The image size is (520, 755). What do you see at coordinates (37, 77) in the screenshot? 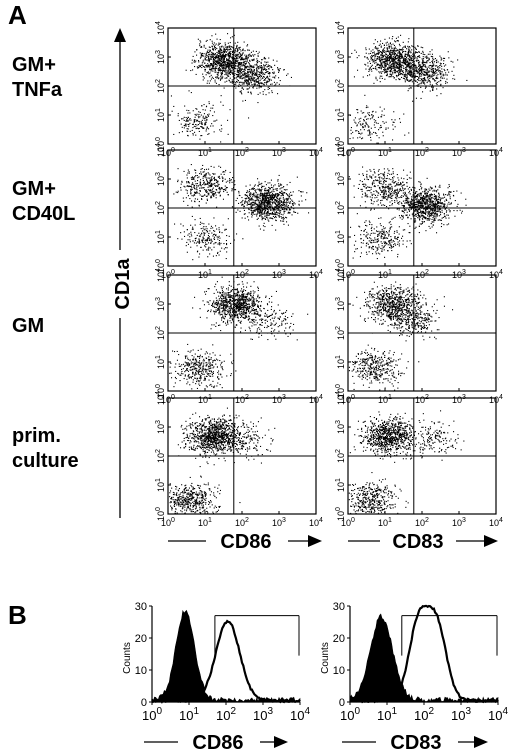
I see `row-label-gm-tnfa: GM+ TNFa` at bounding box center [37, 77].